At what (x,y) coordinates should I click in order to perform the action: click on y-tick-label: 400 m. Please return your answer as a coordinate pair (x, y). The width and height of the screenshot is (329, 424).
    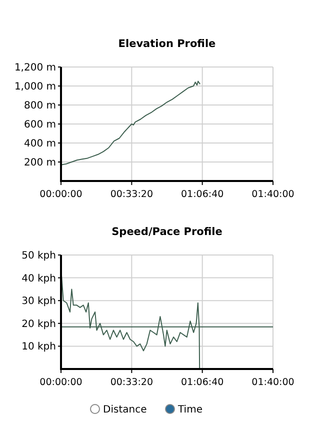
    Looking at the image, I should click on (40, 144).